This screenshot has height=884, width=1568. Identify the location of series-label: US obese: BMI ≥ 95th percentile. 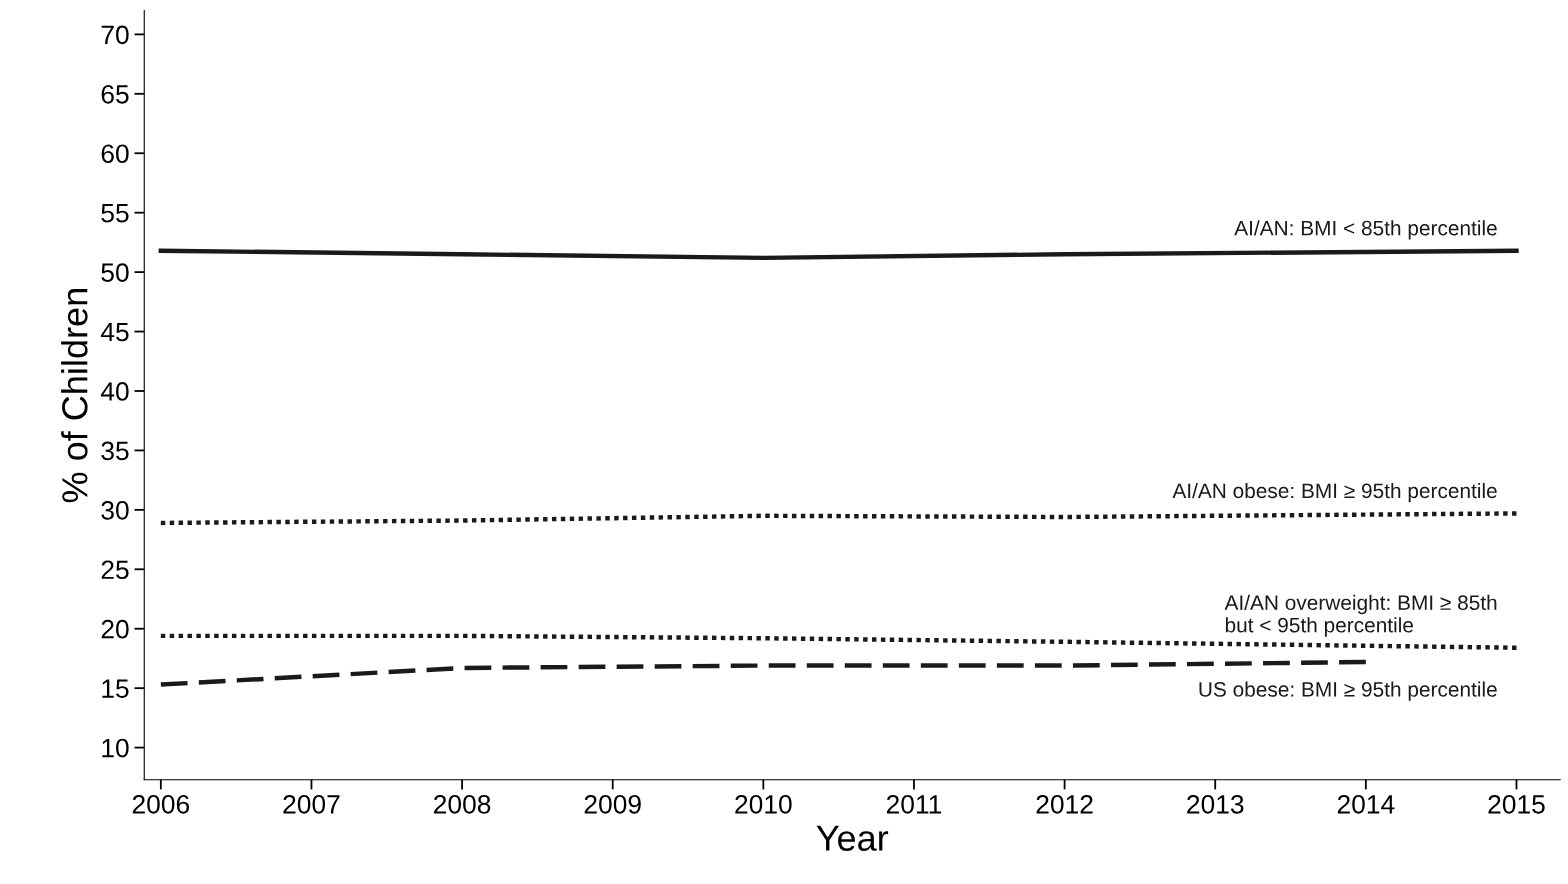
(1348, 691).